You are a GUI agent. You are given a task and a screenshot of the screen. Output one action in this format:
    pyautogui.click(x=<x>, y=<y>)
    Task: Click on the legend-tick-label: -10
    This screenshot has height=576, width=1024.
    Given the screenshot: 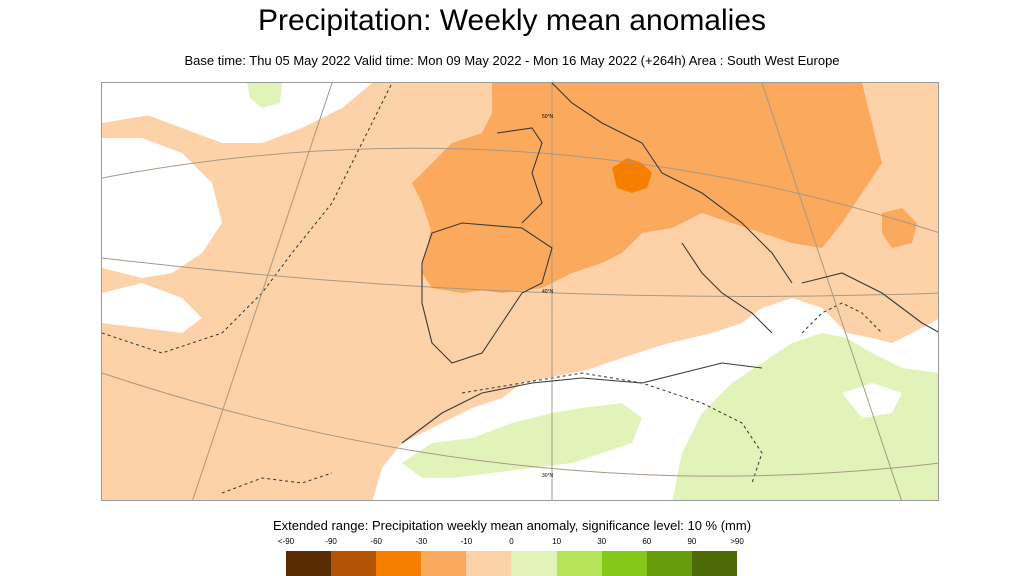 What is the action you would take?
    pyautogui.click(x=466, y=541)
    